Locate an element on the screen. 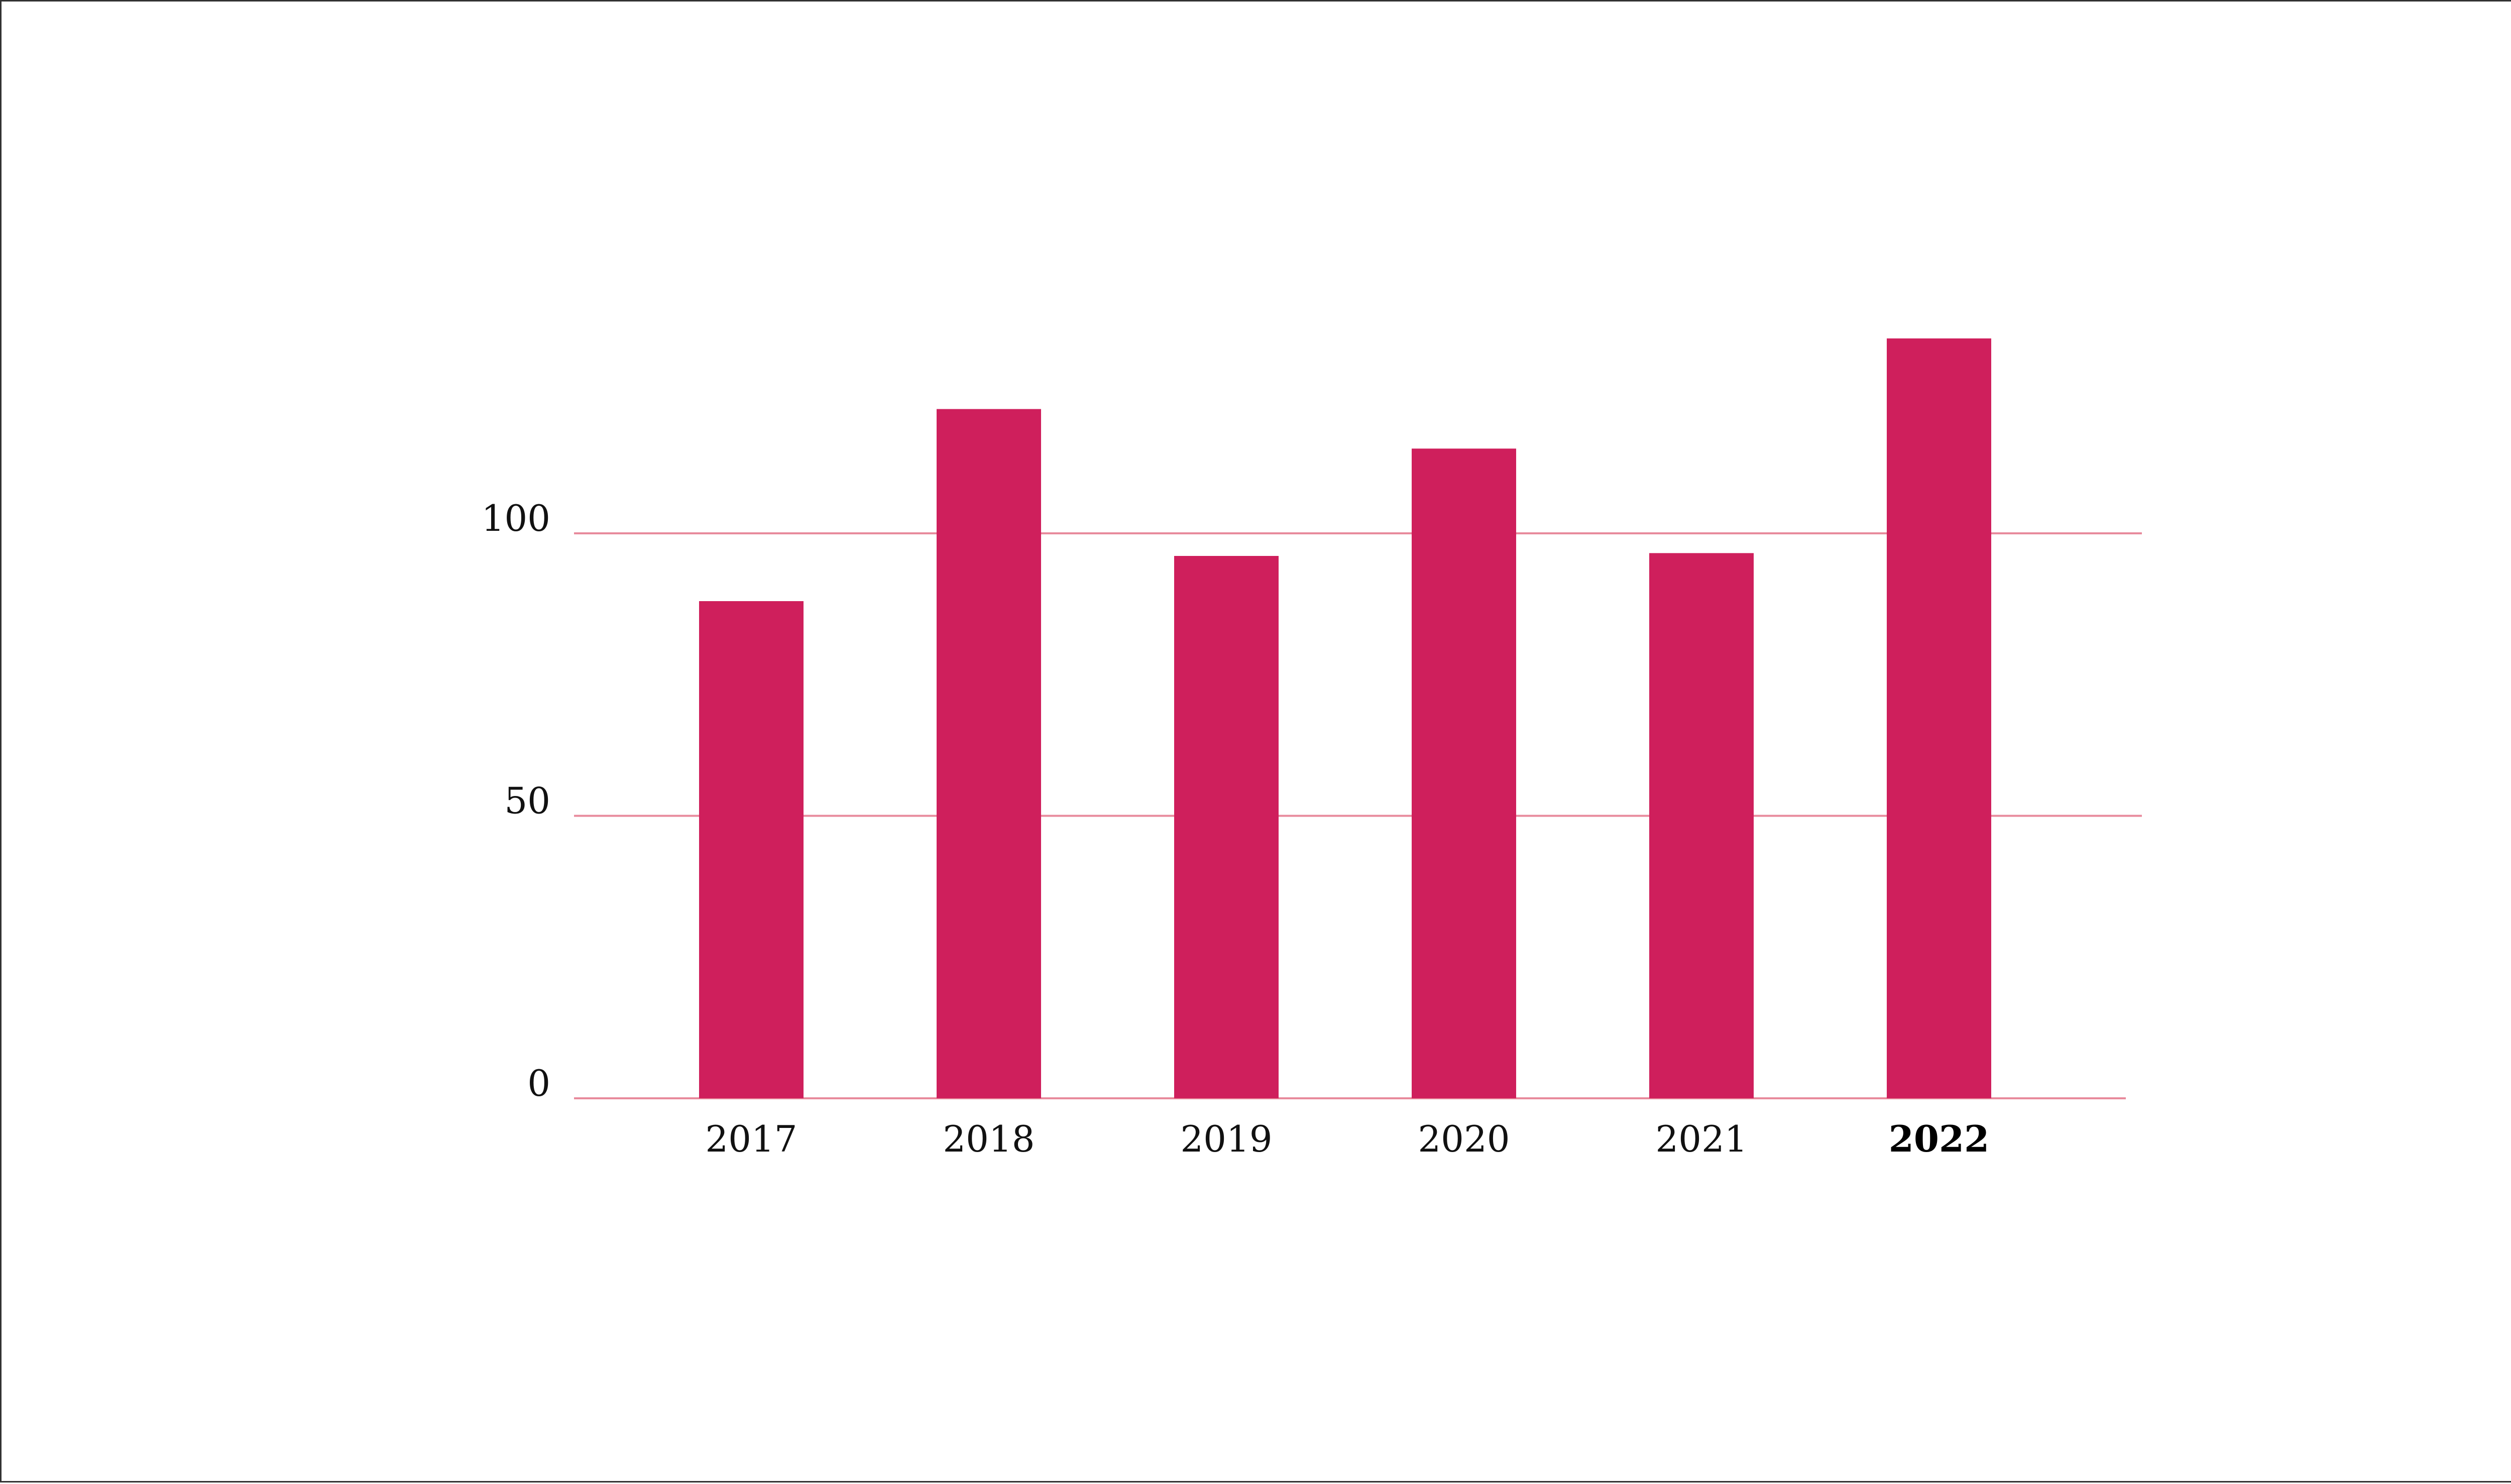 The image size is (2511, 1484). x-tick-label-2018: 2018 is located at coordinates (989, 1139).